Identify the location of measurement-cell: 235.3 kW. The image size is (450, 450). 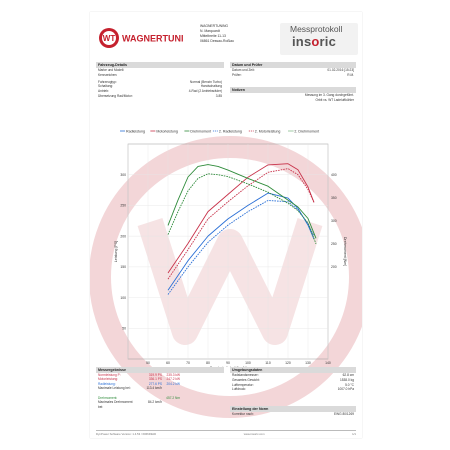
(173, 375).